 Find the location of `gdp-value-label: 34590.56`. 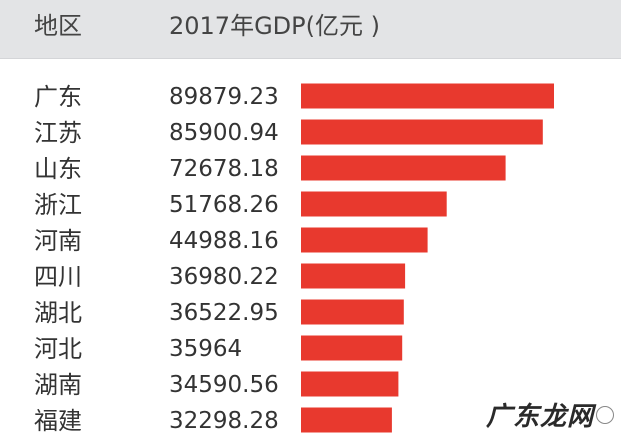

gdp-value-label: 34590.56 is located at coordinates (224, 385).